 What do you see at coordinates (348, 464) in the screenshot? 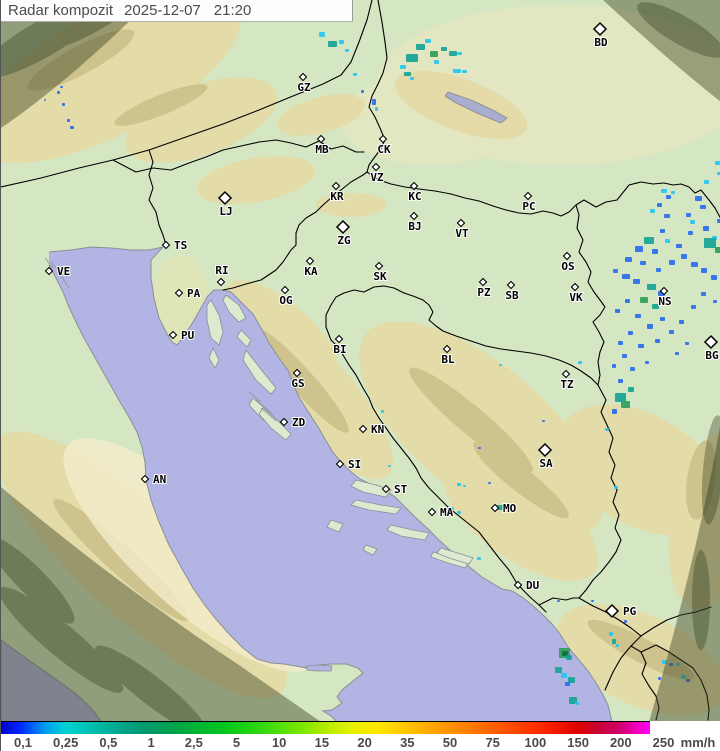
I see `city-SI: SI` at bounding box center [348, 464].